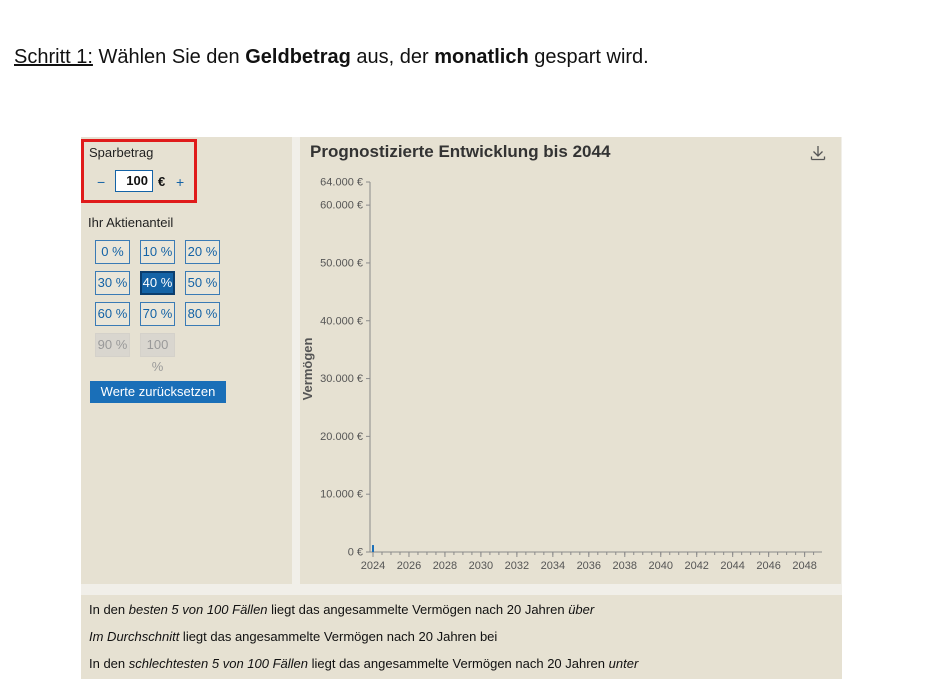  I want to click on x-tick-label: 2032, so click(517, 566).